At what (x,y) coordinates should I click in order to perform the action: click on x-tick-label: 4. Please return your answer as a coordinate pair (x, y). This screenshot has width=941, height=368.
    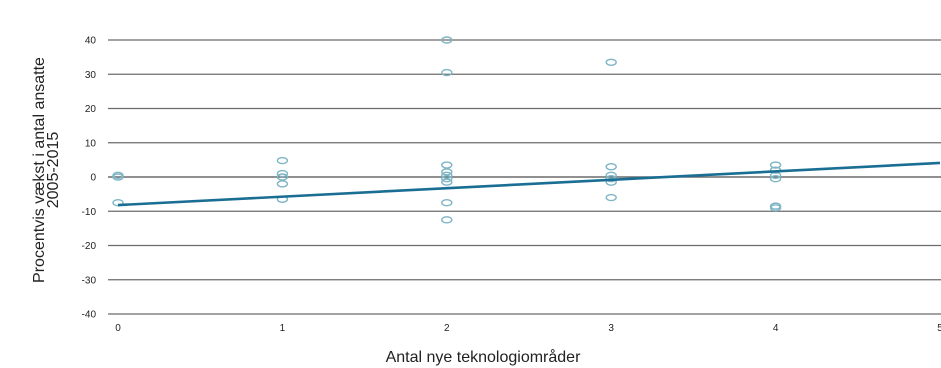
    Looking at the image, I should click on (776, 328).